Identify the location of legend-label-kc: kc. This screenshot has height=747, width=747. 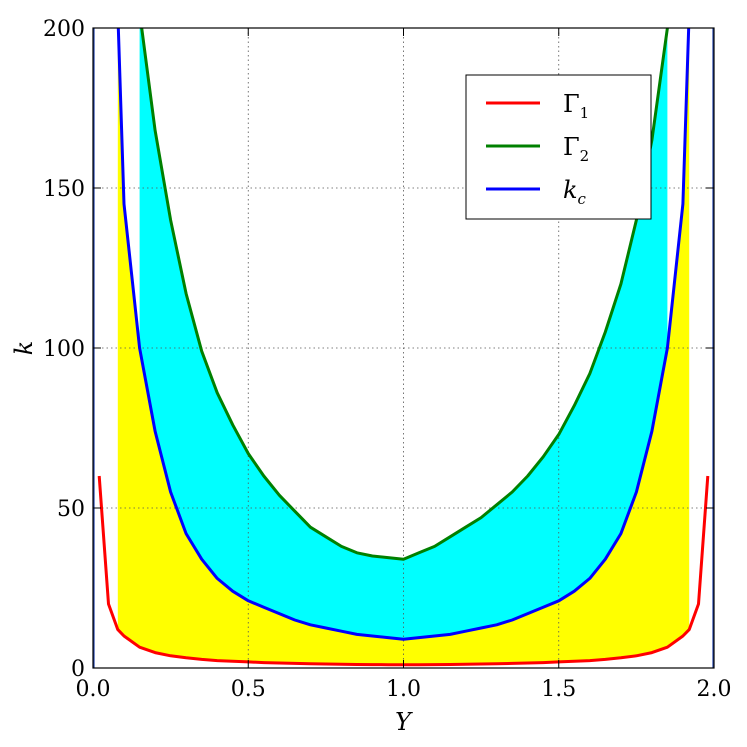
(575, 192).